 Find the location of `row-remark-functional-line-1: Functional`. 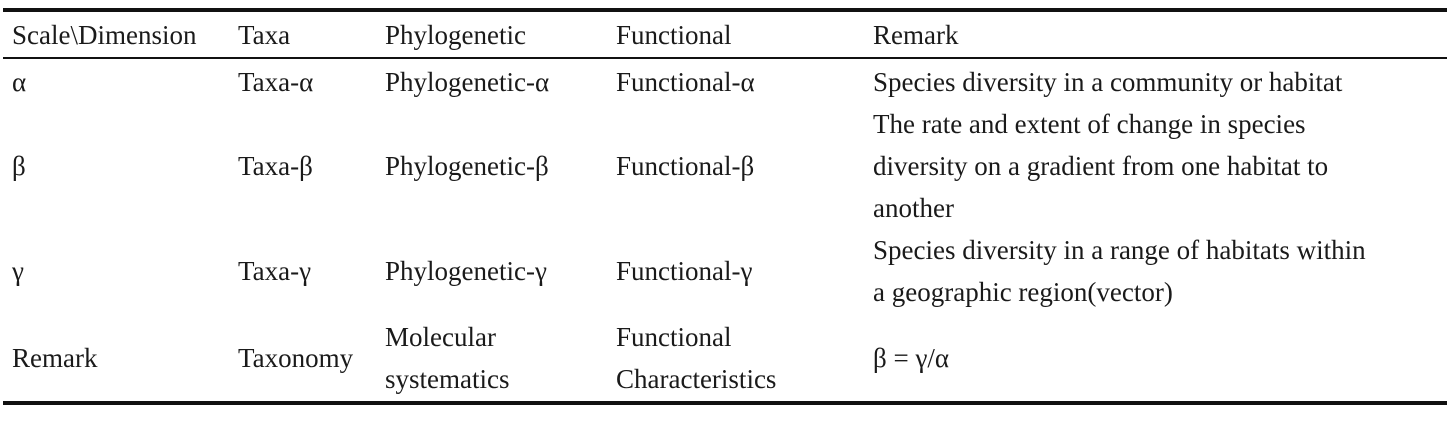

row-remark-functional-line-1: Functional is located at coordinates (674, 337).